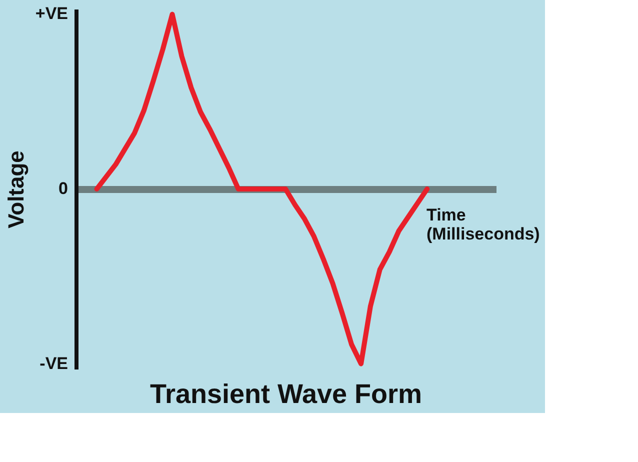  Describe the element at coordinates (51, 14) in the screenshot. I see `text: +VE` at that location.